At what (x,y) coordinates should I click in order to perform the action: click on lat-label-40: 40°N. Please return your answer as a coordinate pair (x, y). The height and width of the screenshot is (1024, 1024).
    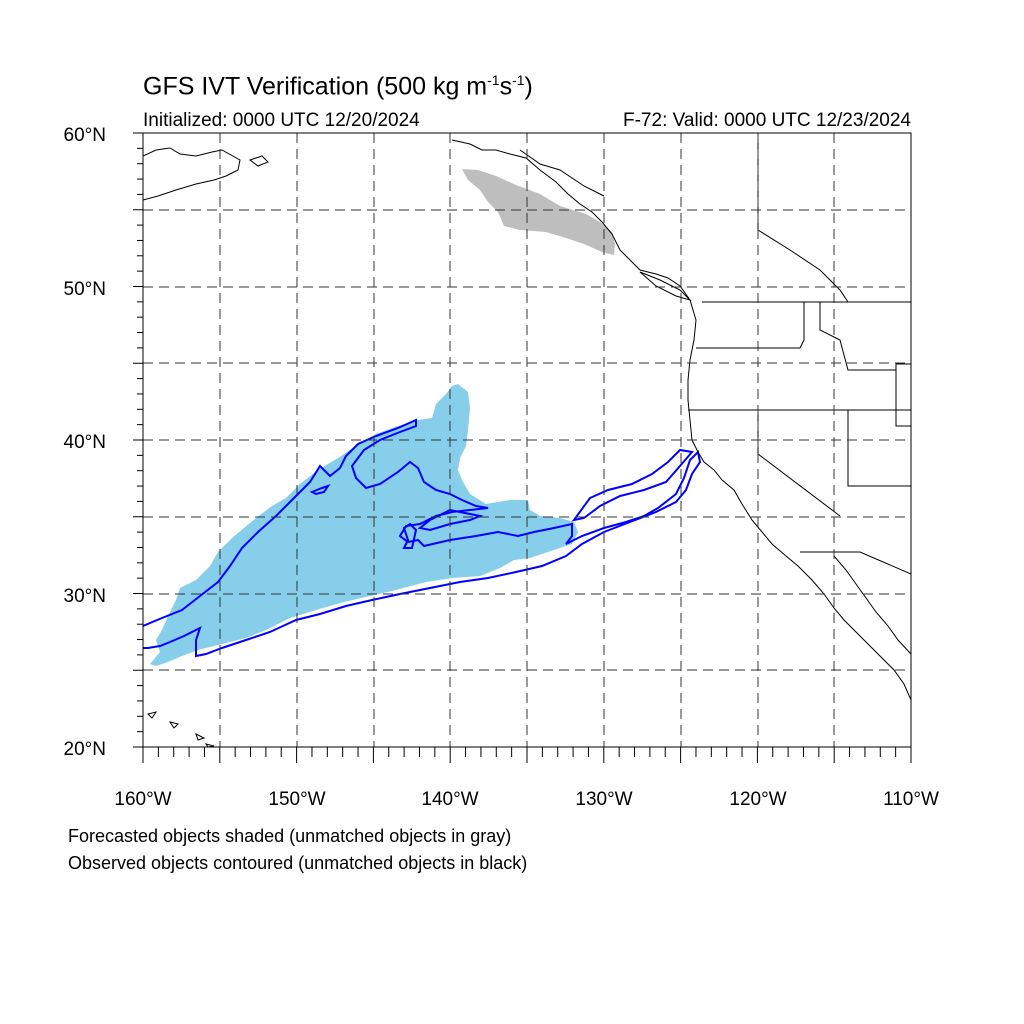
    Looking at the image, I should click on (85, 442).